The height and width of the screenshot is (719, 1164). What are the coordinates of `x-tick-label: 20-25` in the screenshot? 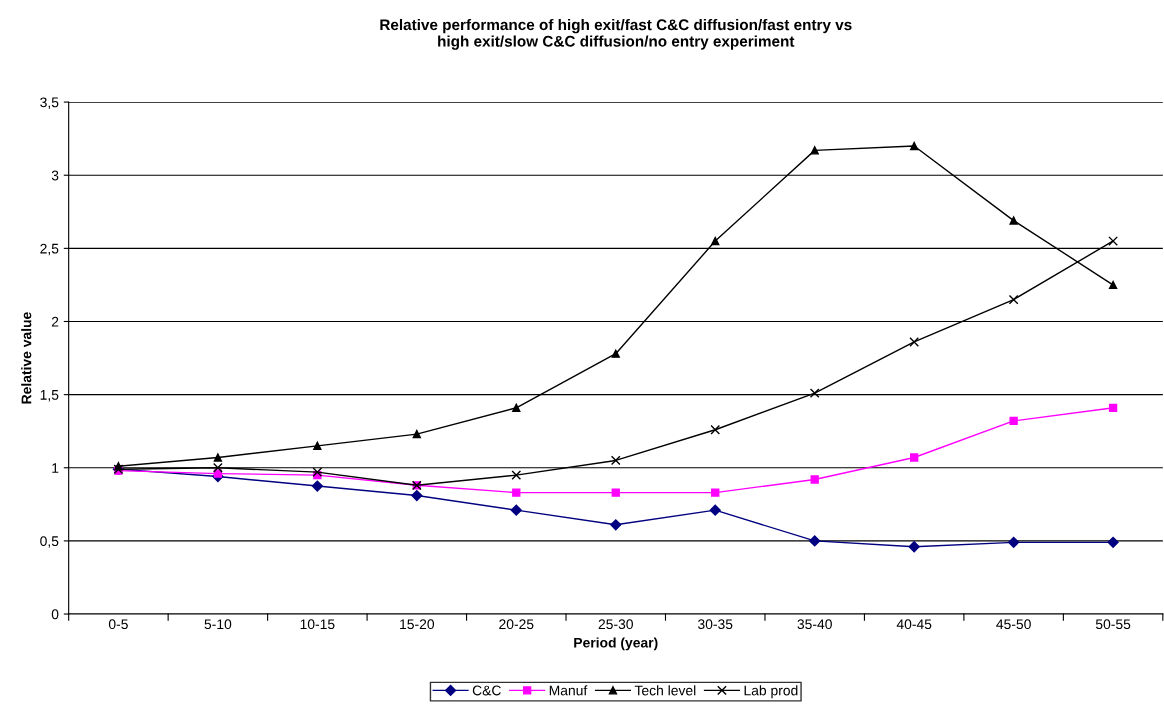 It's located at (516, 624).